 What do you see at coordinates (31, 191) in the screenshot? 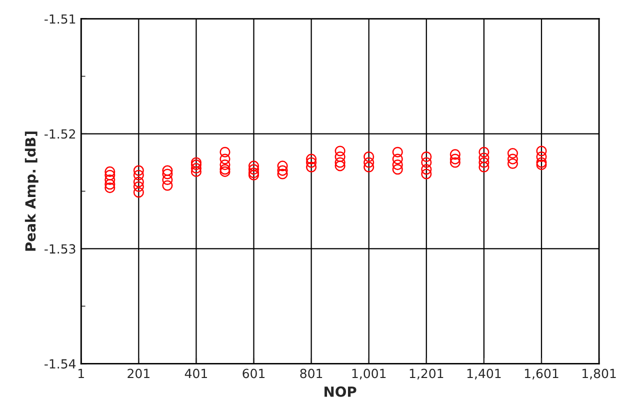
I see `y-axis-title: Peak Amp. [dB]` at bounding box center [31, 191].